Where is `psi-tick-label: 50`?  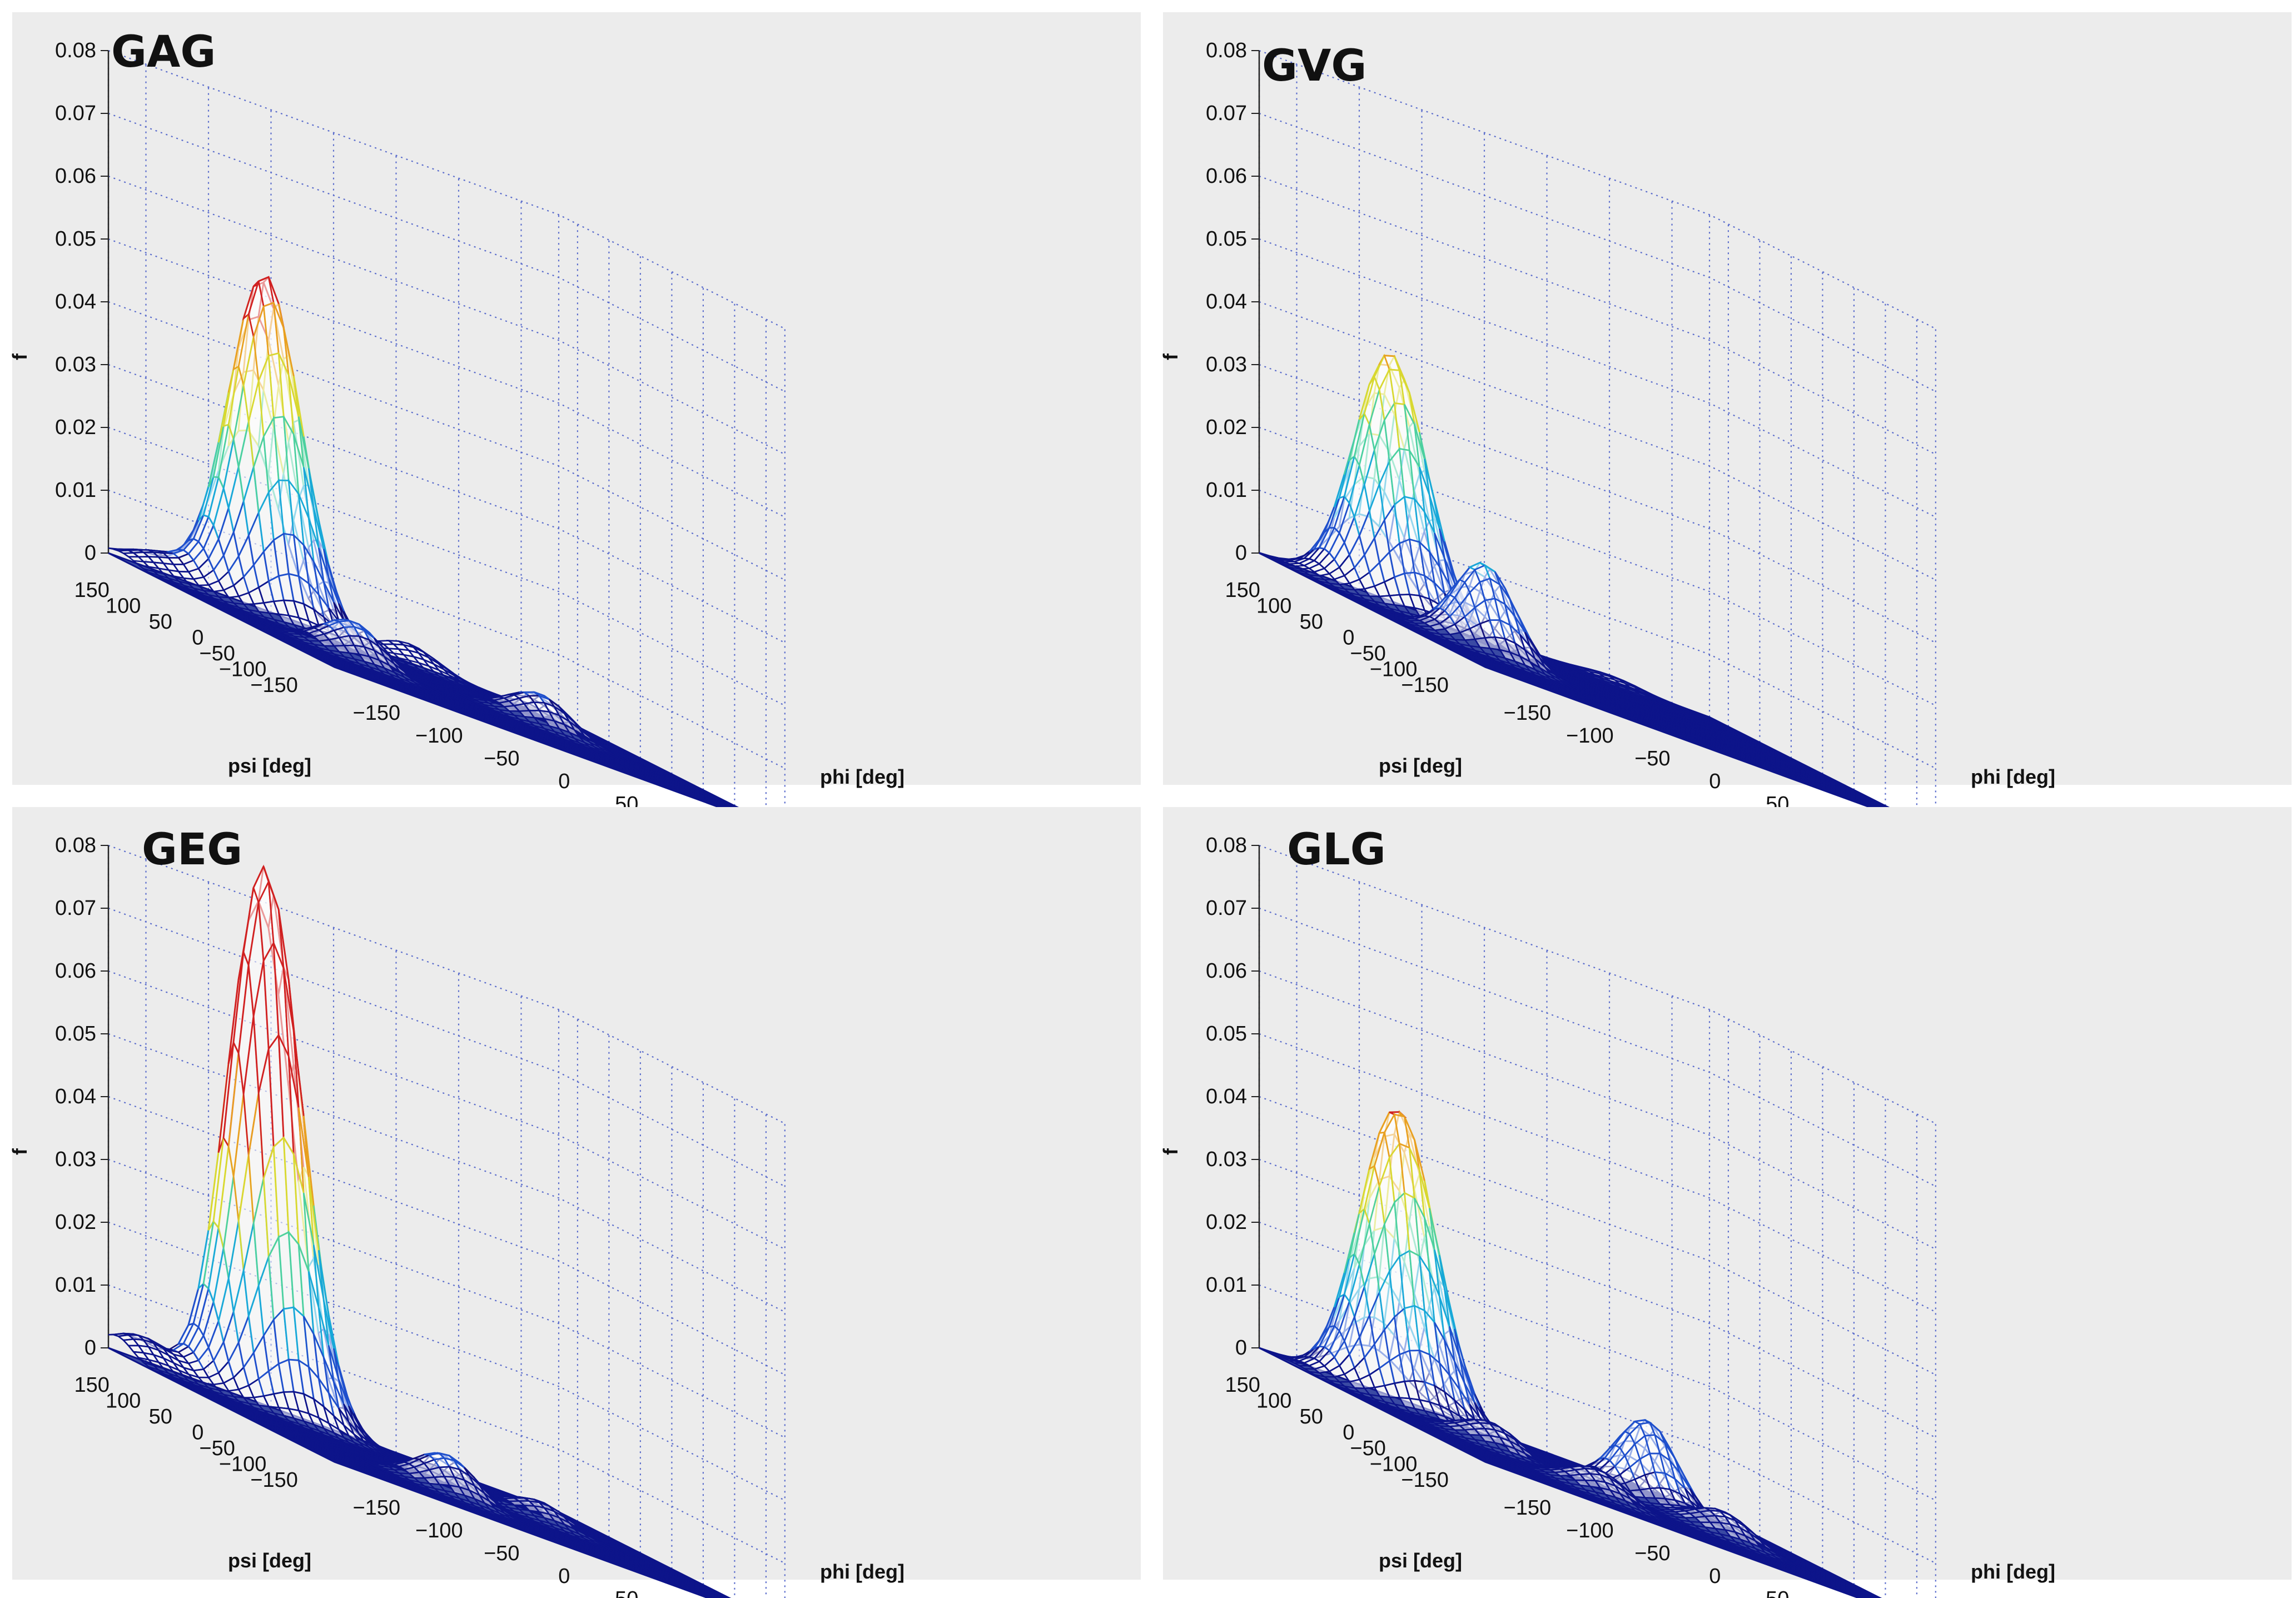 psi-tick-label: 50 is located at coordinates (160, 622).